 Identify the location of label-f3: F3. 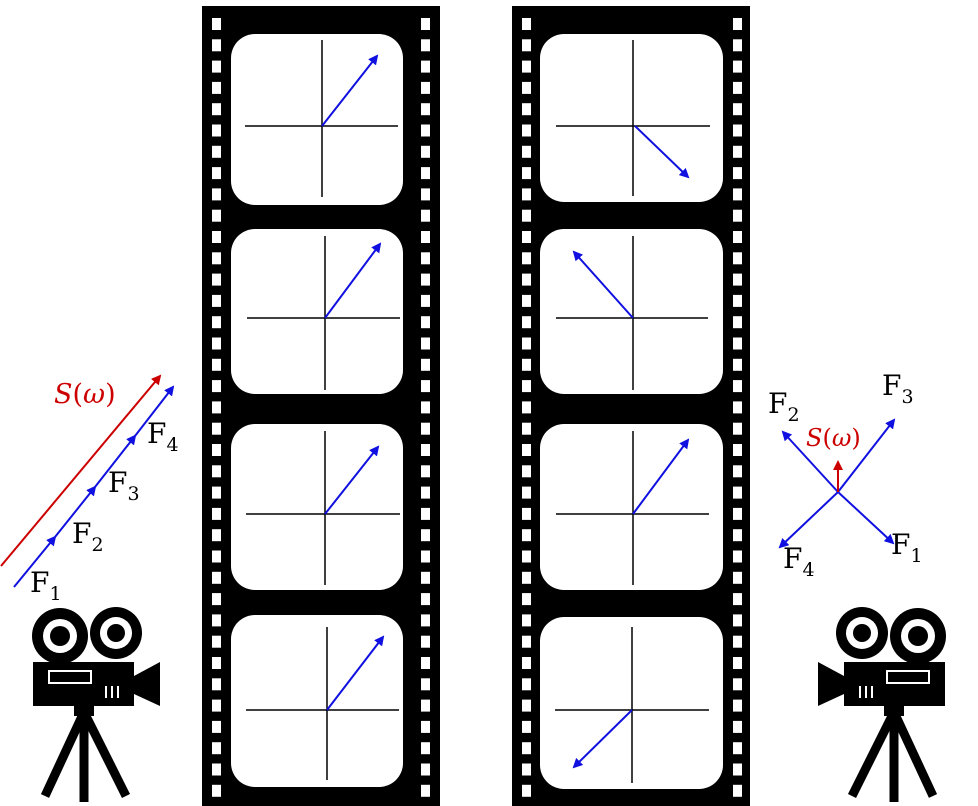
(124, 485).